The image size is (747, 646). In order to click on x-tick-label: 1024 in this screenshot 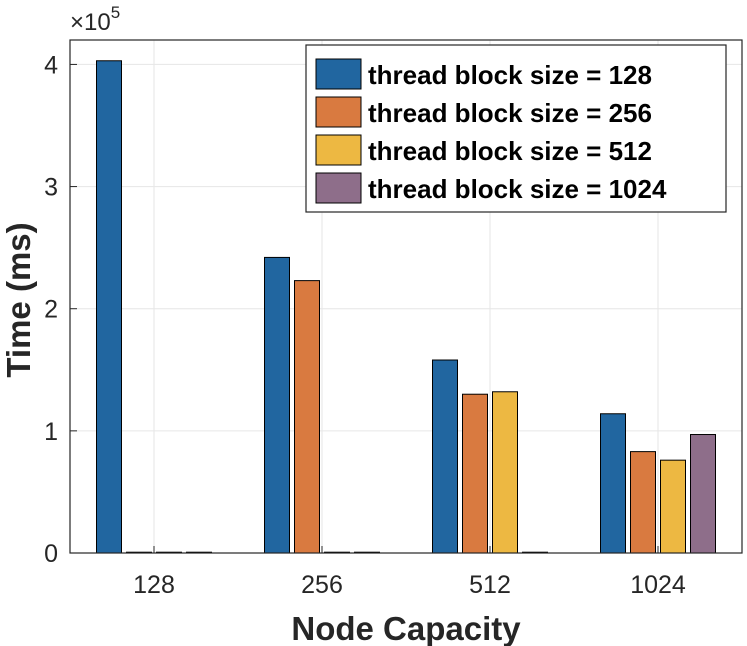, I will do `click(658, 585)`.